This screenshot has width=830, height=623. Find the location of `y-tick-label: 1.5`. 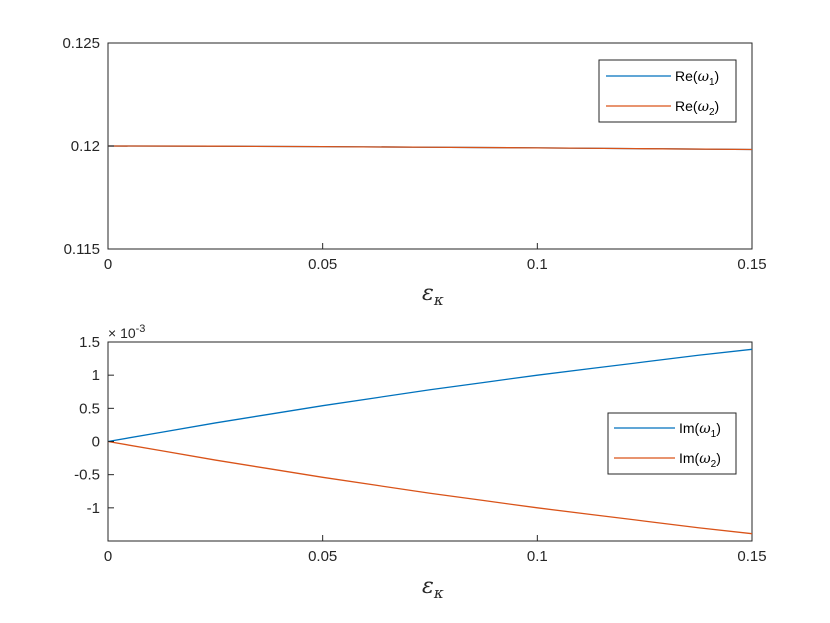

y-tick-label: 1.5 is located at coordinates (89, 342).